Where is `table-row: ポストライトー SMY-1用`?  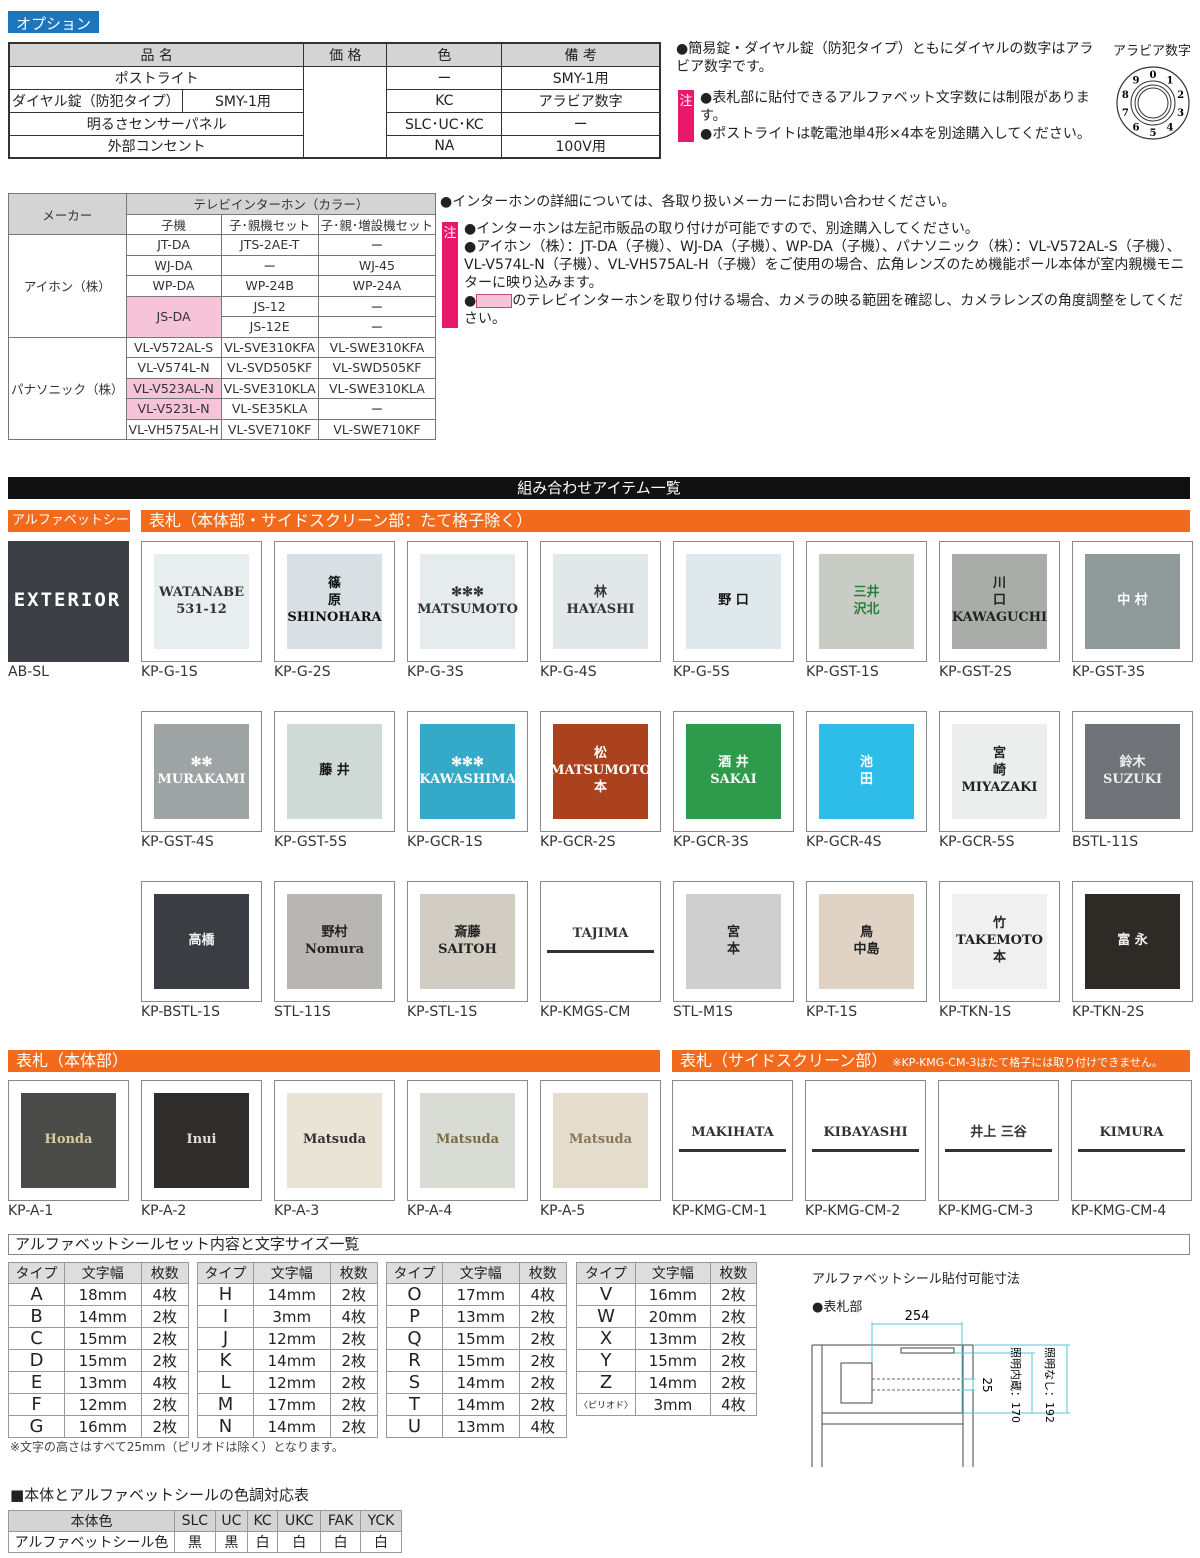
table-row: ポストライトー SMY-1用 is located at coordinates (334, 112).